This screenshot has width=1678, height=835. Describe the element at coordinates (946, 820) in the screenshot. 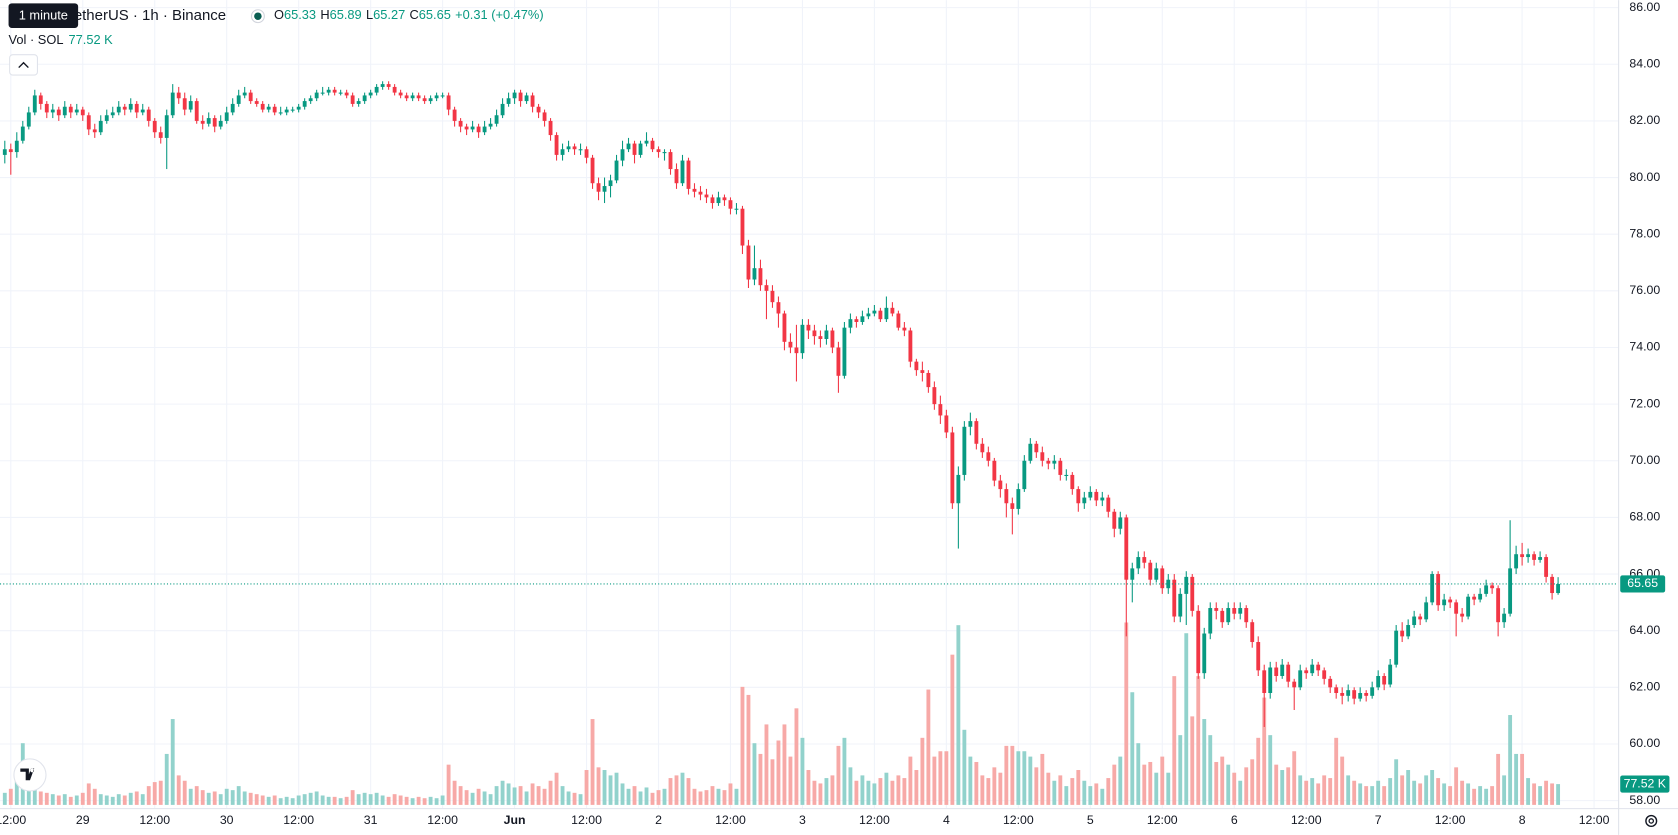

I see `x-tick-label: 4` at that location.